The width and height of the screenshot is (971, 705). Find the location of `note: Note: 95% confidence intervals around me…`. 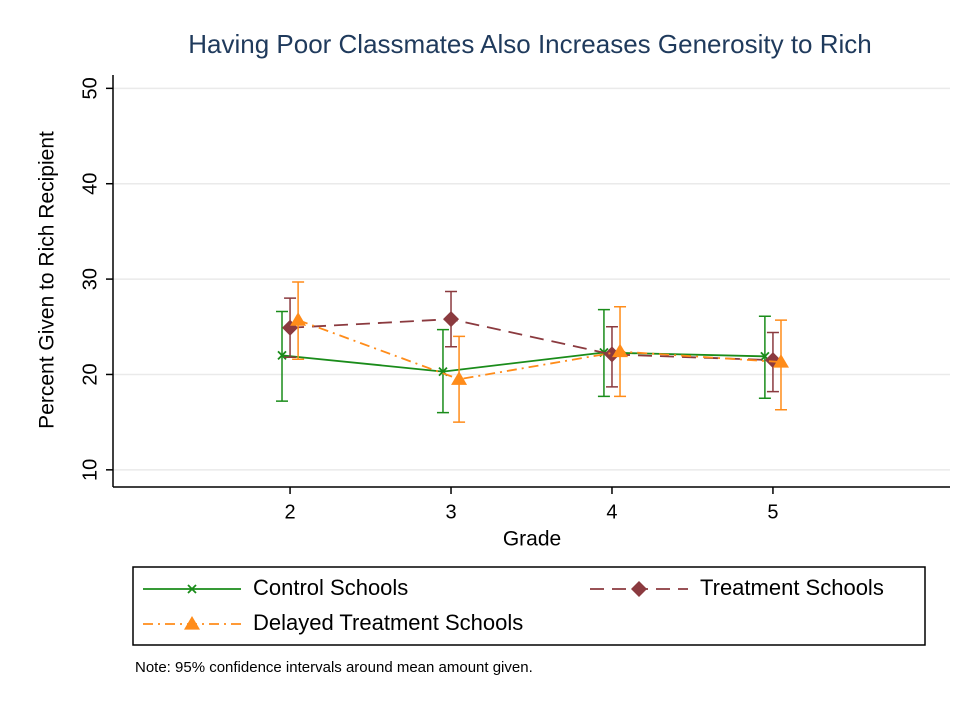

note: Note: 95% confidence intervals around me… is located at coordinates (334, 667).